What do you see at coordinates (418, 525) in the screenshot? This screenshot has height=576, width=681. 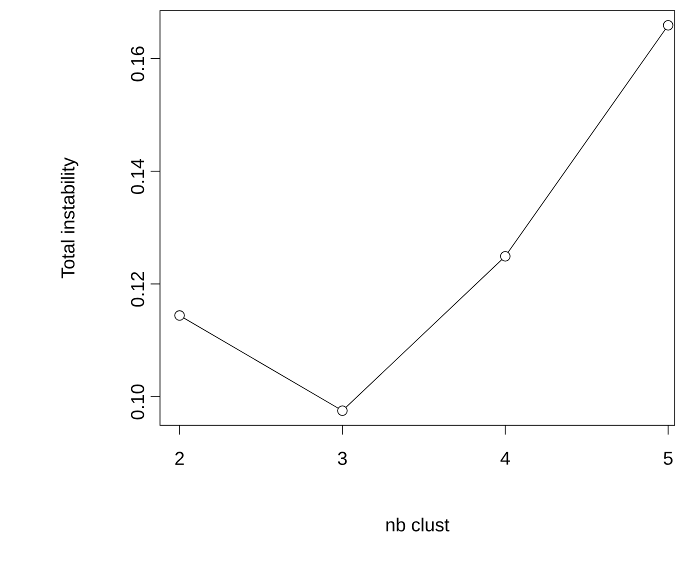 I see `x-axis-title: nb clust` at bounding box center [418, 525].